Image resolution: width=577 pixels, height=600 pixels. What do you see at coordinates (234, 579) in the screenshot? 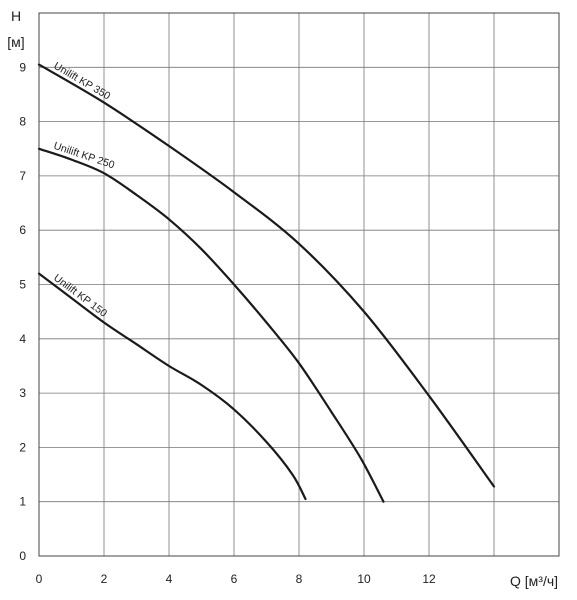
I see `x-tick-label: 6` at bounding box center [234, 579].